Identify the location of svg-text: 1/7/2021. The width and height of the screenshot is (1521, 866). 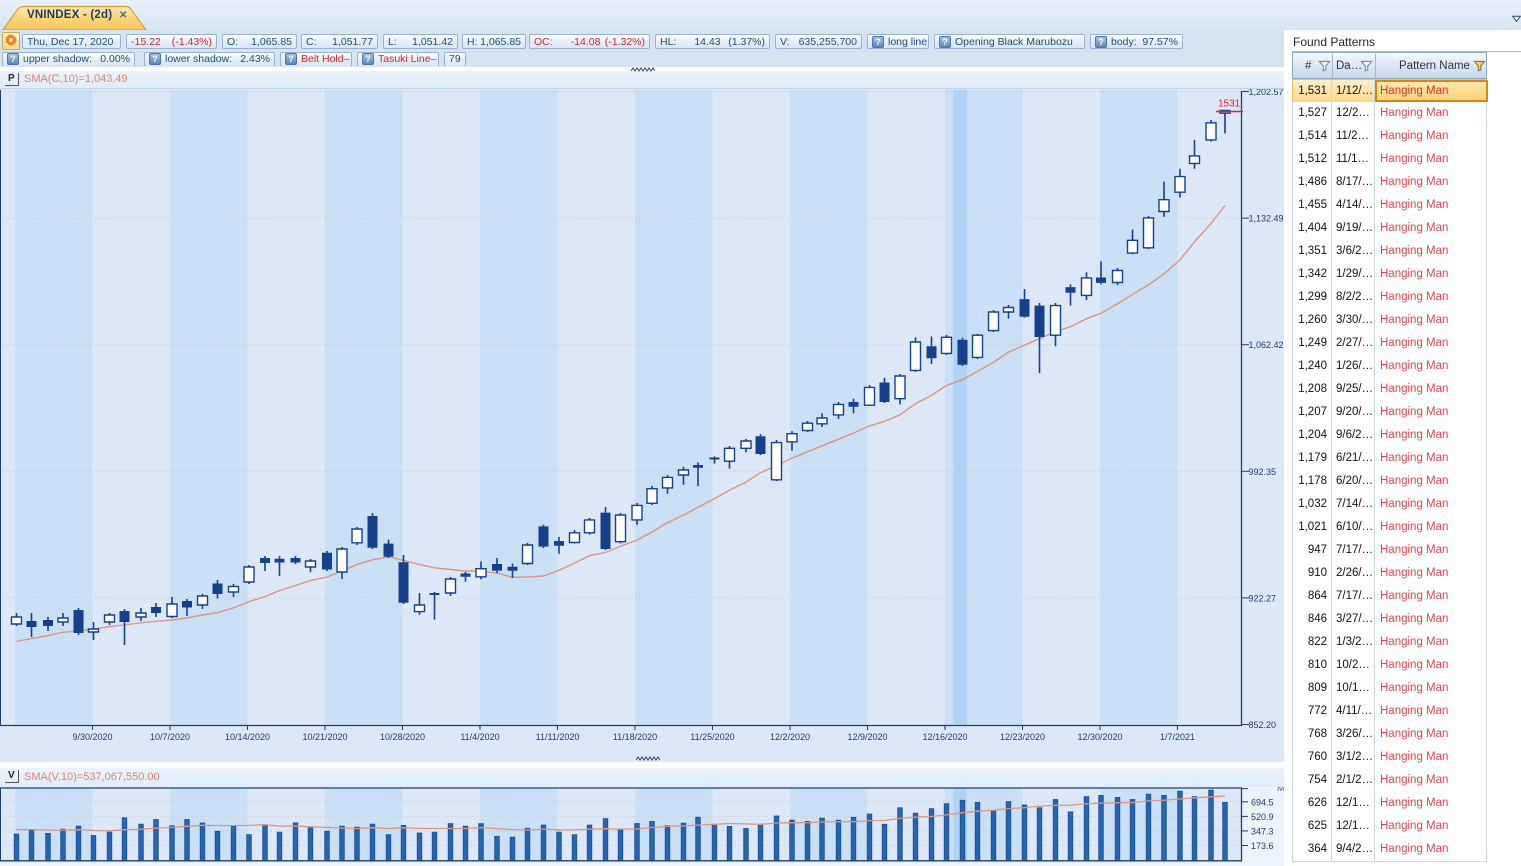
(1177, 737).